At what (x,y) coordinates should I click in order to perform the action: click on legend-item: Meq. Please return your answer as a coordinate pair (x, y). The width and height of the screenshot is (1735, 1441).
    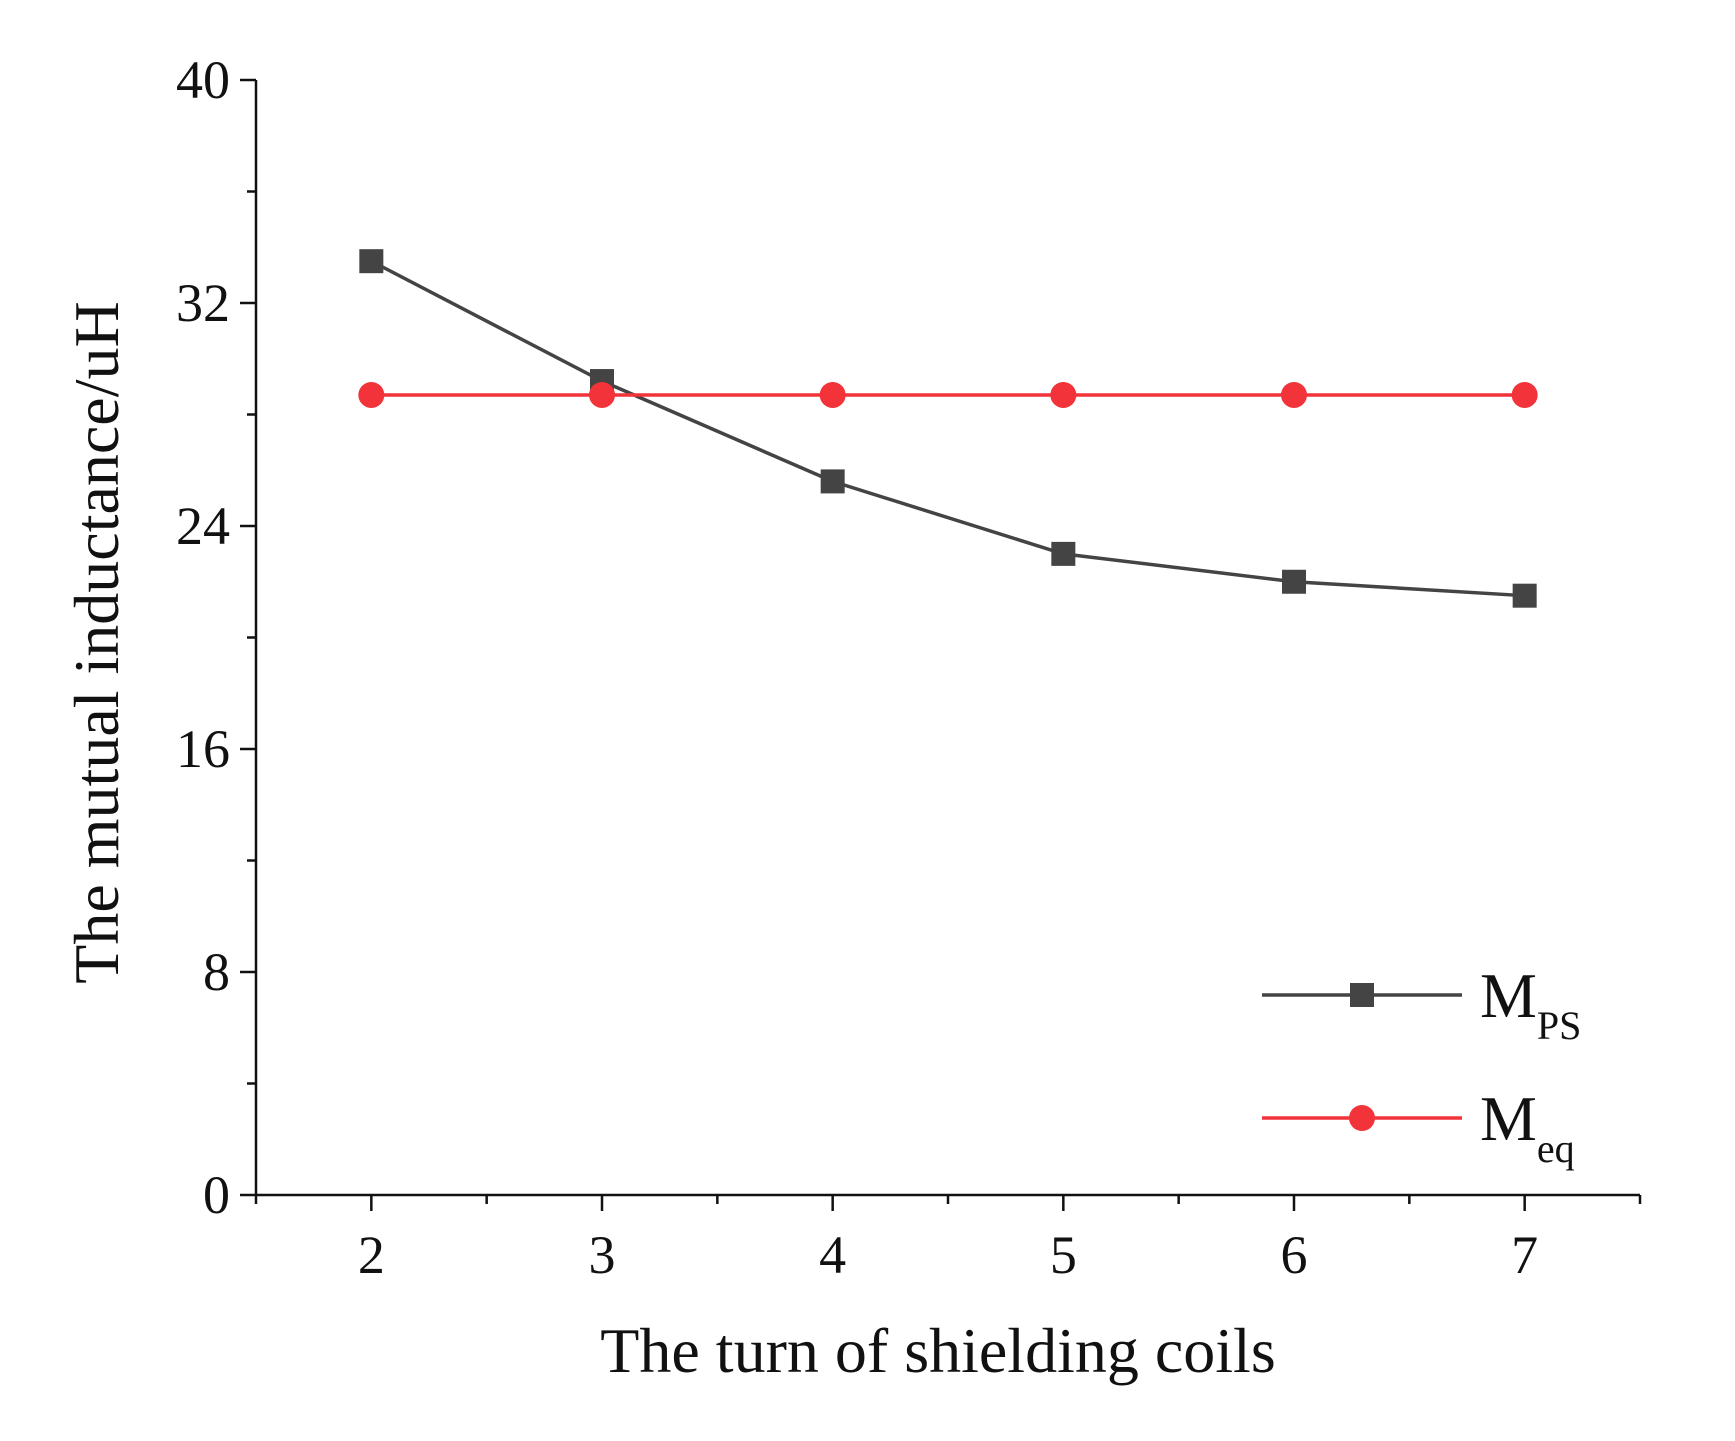
    Looking at the image, I should click on (1418, 1127).